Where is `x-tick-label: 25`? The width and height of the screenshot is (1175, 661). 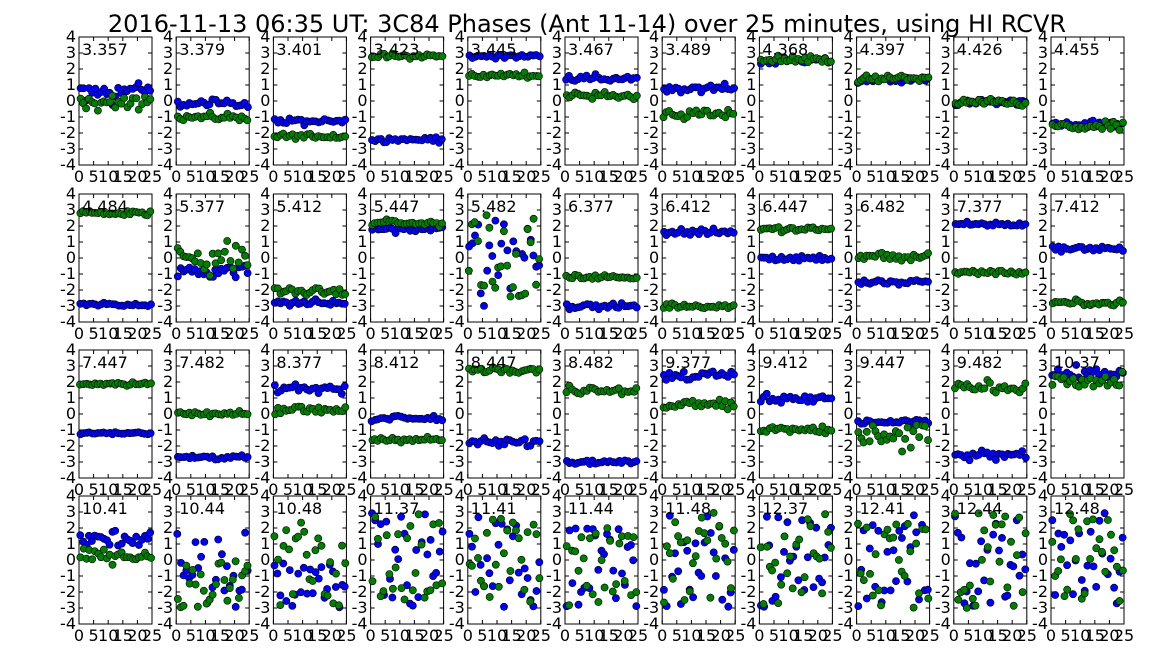 x-tick-label: 25 is located at coordinates (929, 176).